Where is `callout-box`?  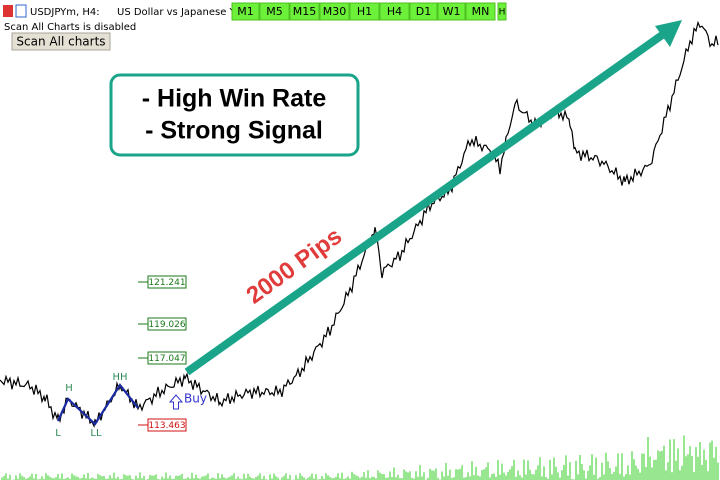 callout-box is located at coordinates (234, 115).